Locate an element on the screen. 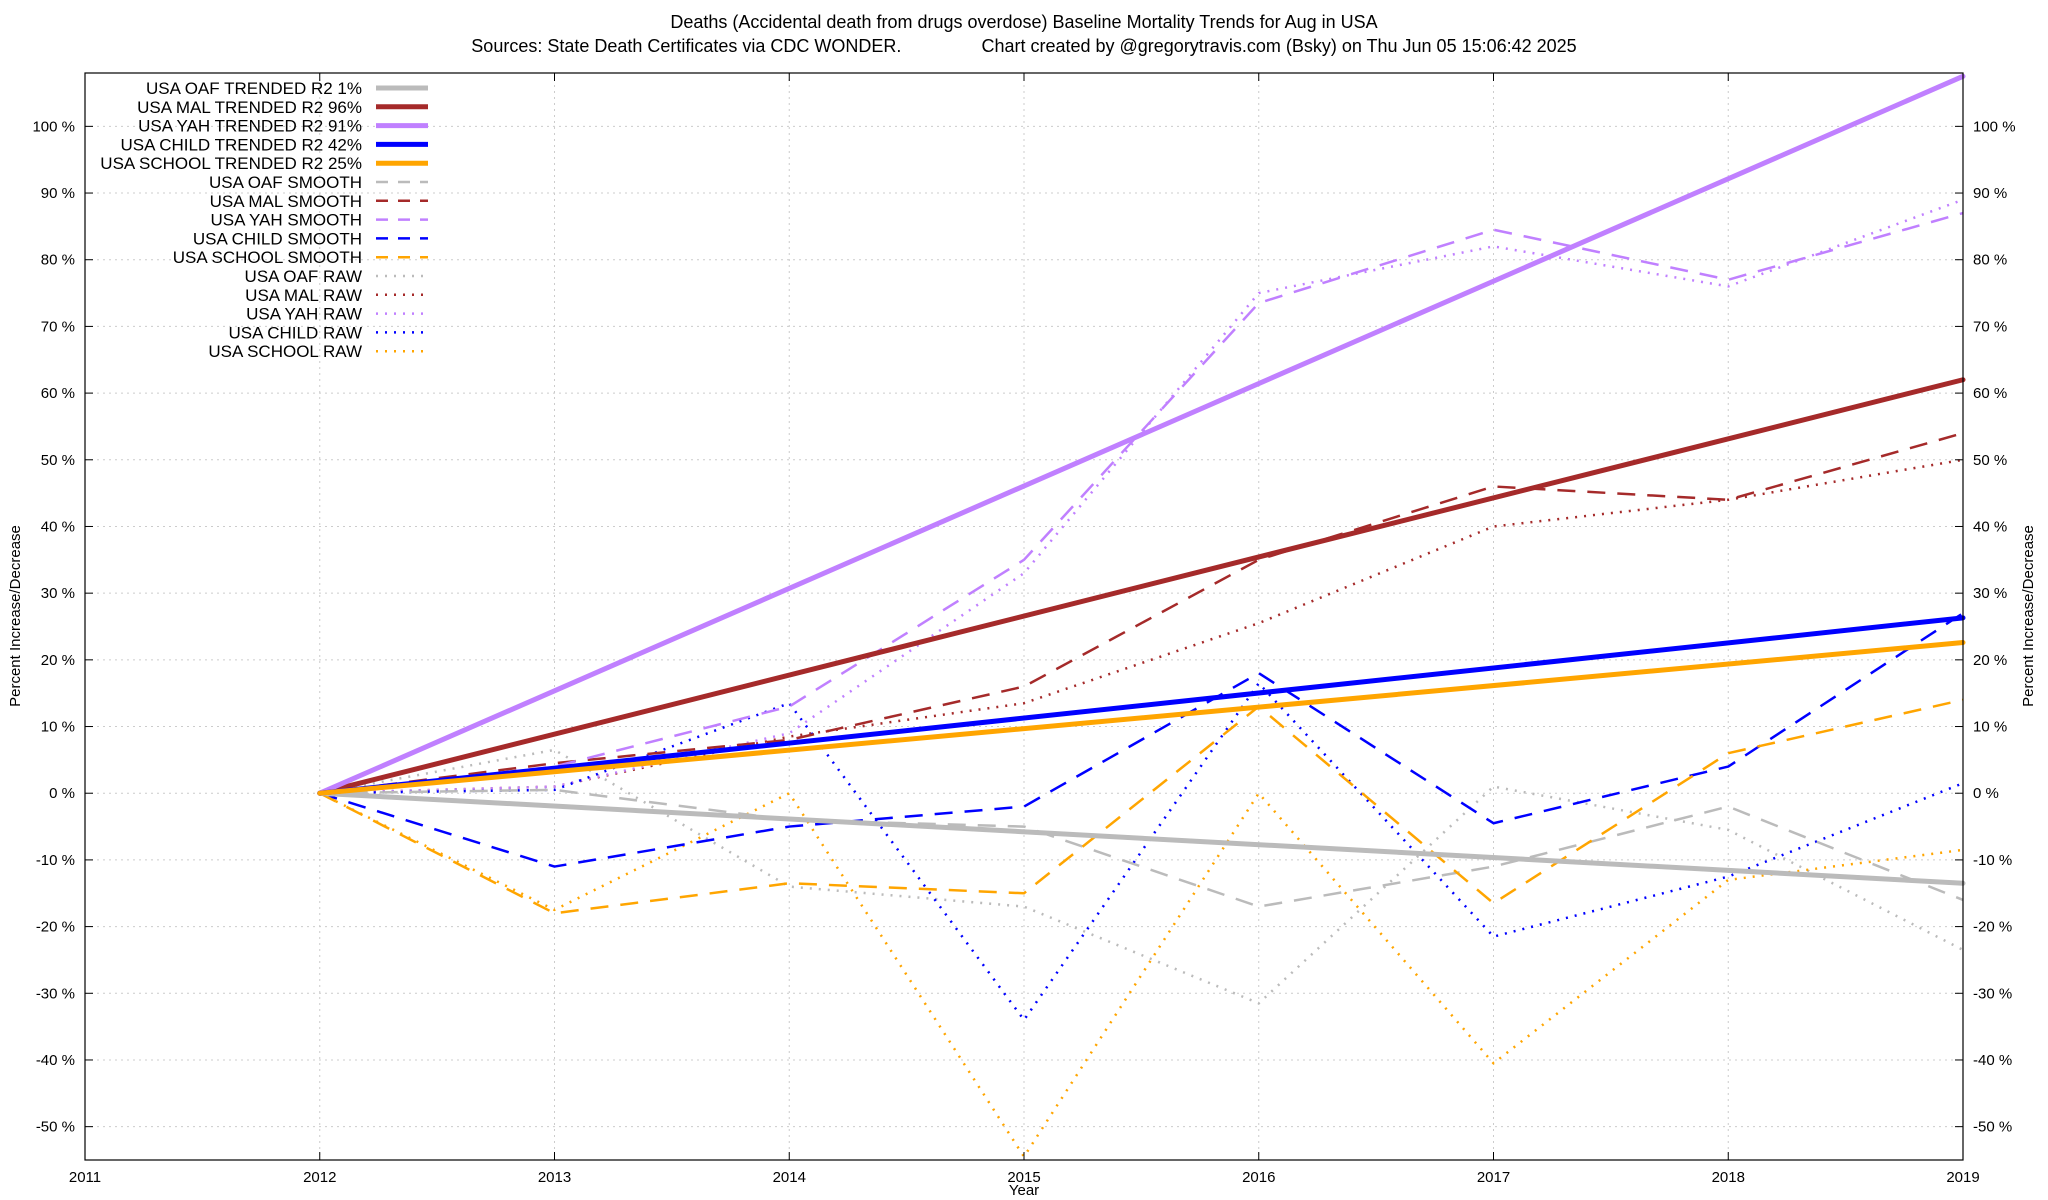 The width and height of the screenshot is (2048, 1200). y-tick-label-left: 50 % is located at coordinates (58, 460).